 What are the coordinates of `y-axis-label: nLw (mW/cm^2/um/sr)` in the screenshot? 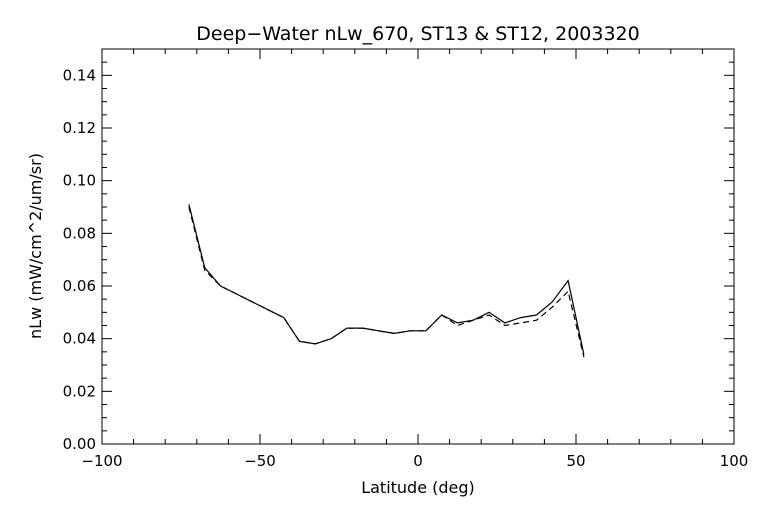 It's located at (35, 246).